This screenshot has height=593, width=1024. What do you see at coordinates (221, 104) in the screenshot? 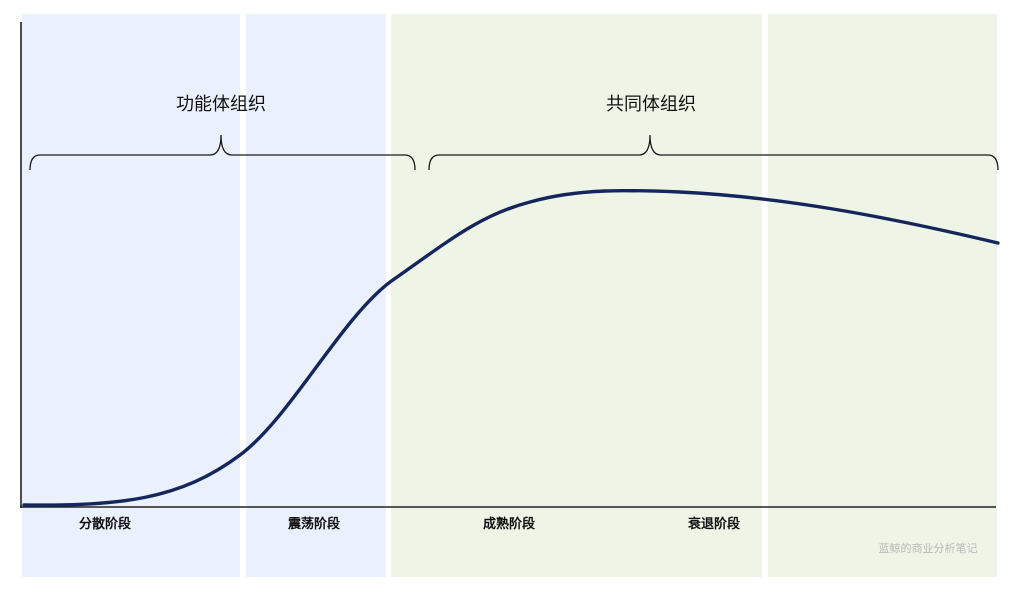
I see `group-label-functional: 功能体组织` at bounding box center [221, 104].